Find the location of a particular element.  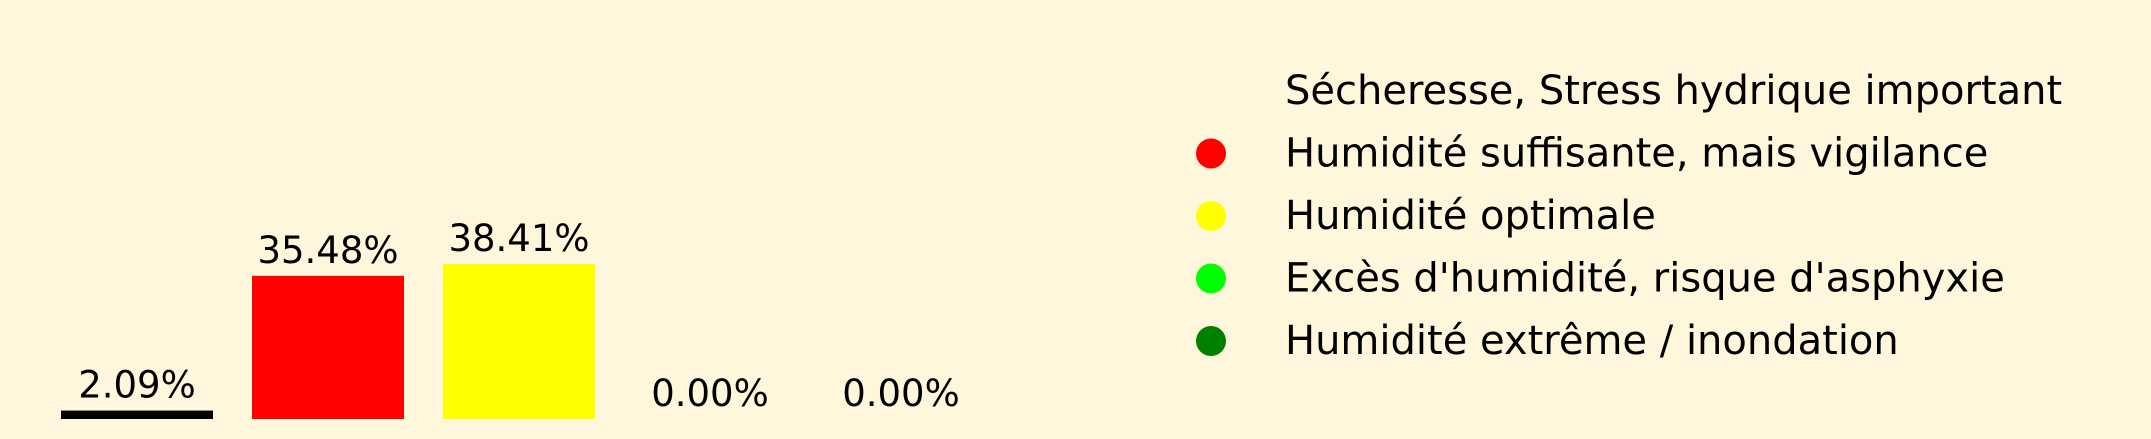

legend-label-5: Humidité extrême / inondation is located at coordinates (1592, 341).